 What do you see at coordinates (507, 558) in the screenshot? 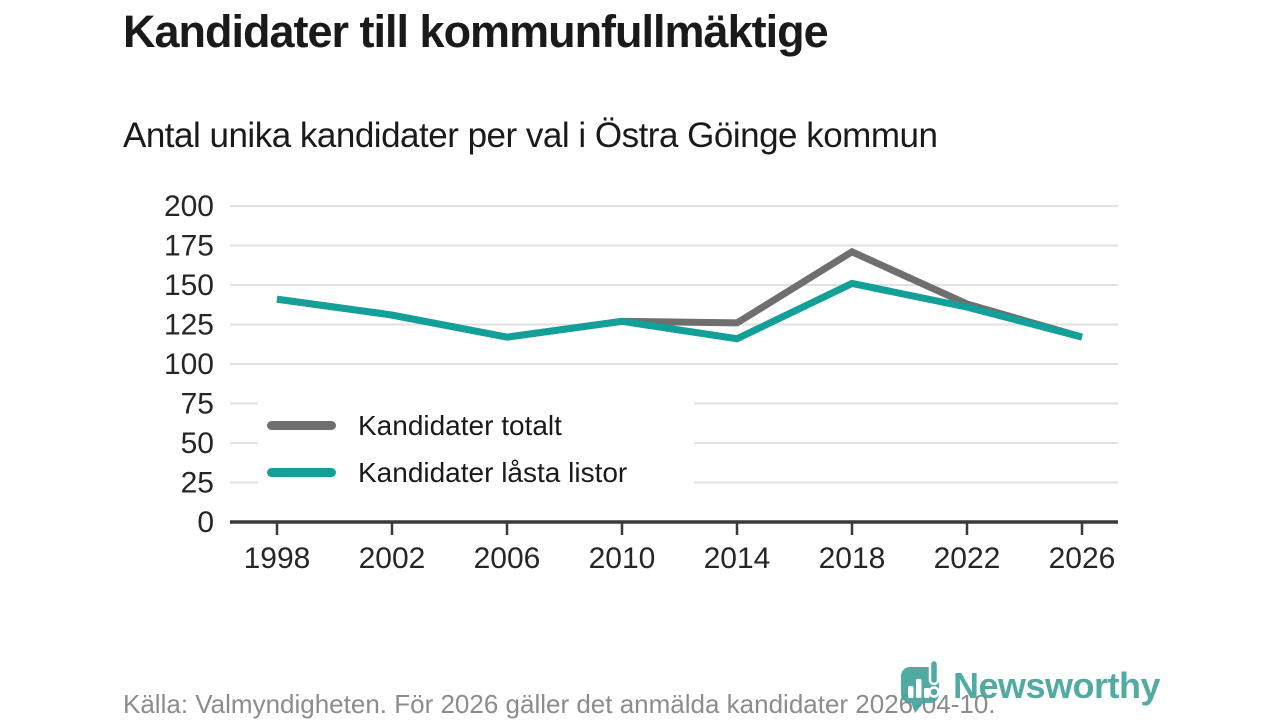
I see `x-tick-label: 2006` at bounding box center [507, 558].